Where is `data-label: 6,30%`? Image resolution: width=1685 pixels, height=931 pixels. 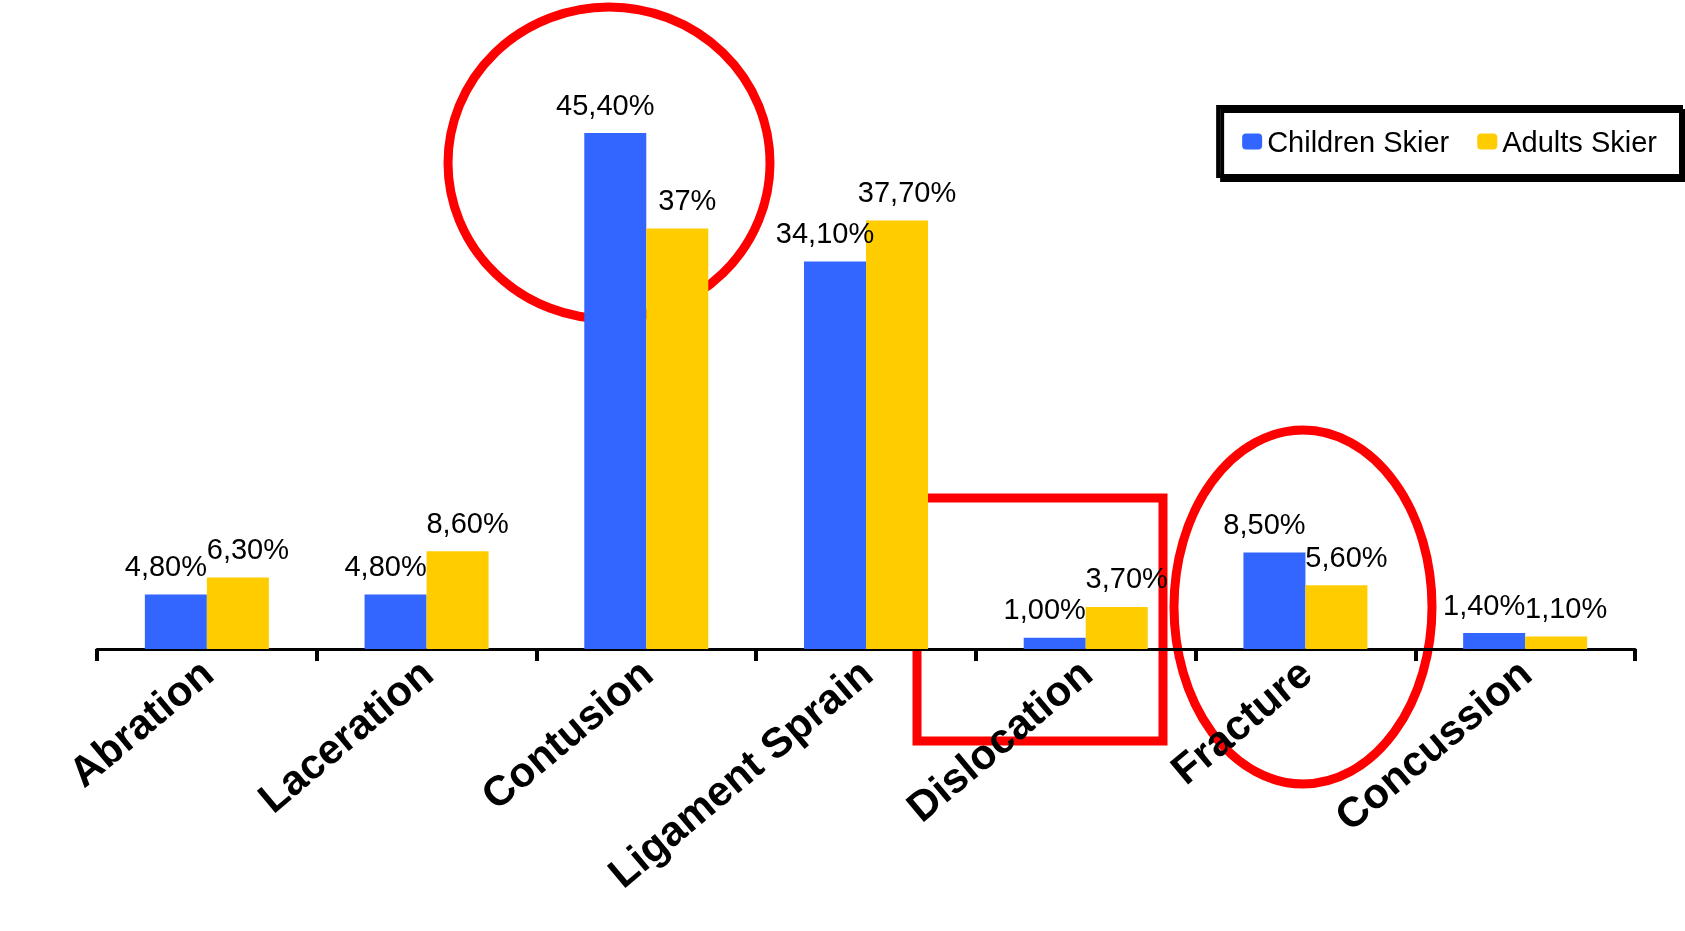 data-label: 6,30% is located at coordinates (247, 548).